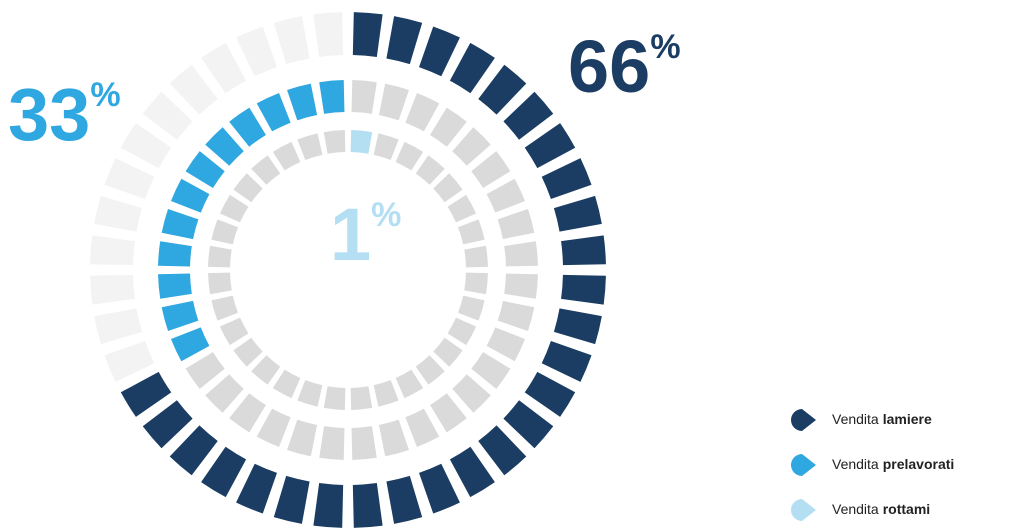 The height and width of the screenshot is (530, 1013). I want to click on legend-entry: Vendita lamiere, so click(882, 419).